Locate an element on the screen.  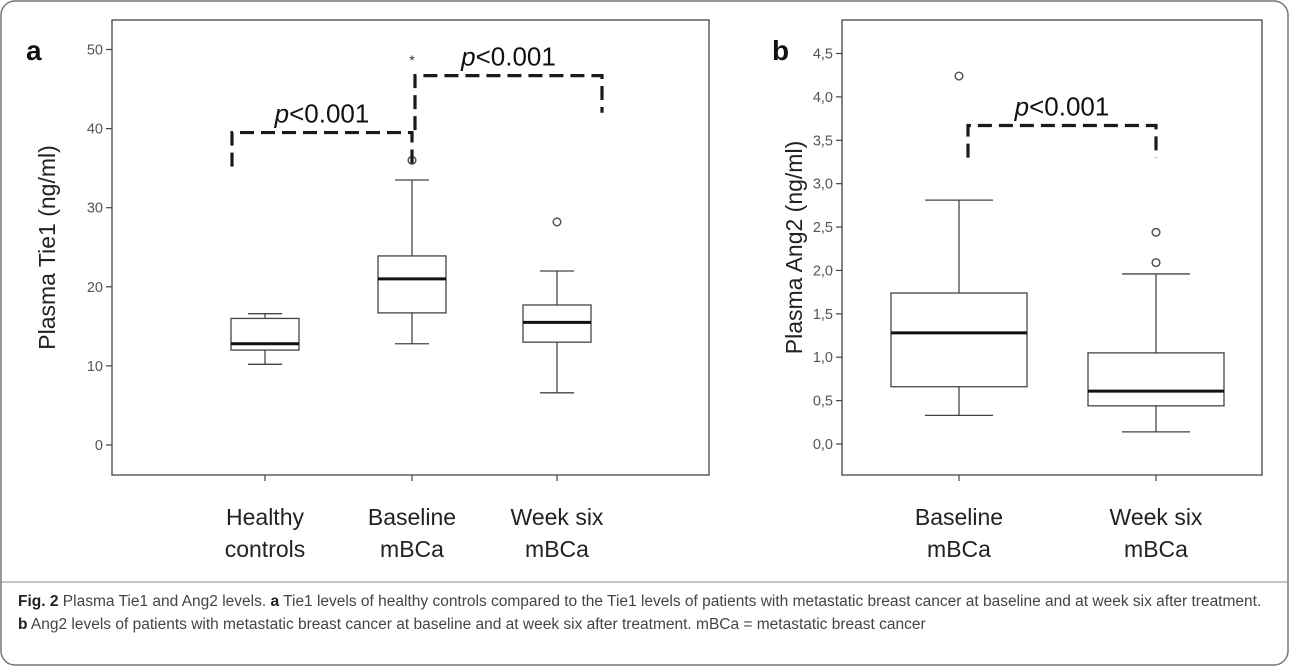
y-tick-label: 1,0 is located at coordinates (823, 358).